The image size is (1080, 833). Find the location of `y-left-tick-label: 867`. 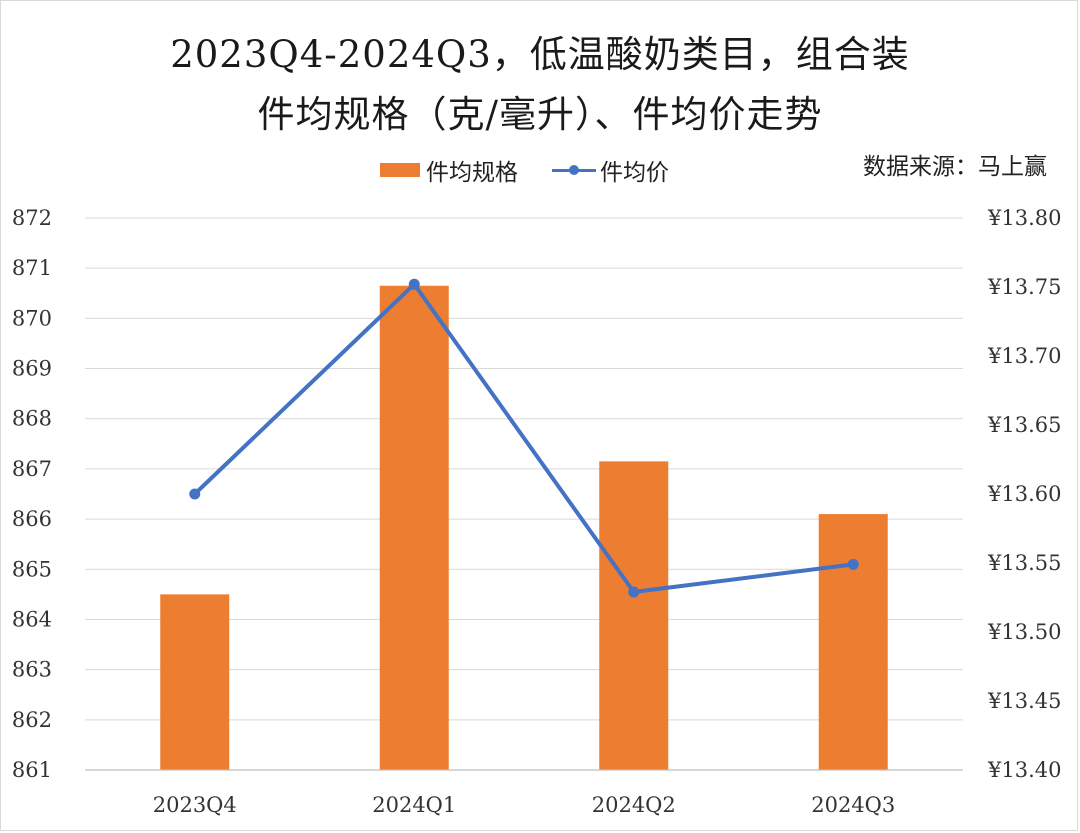

y-left-tick-label: 867 is located at coordinates (32, 469).